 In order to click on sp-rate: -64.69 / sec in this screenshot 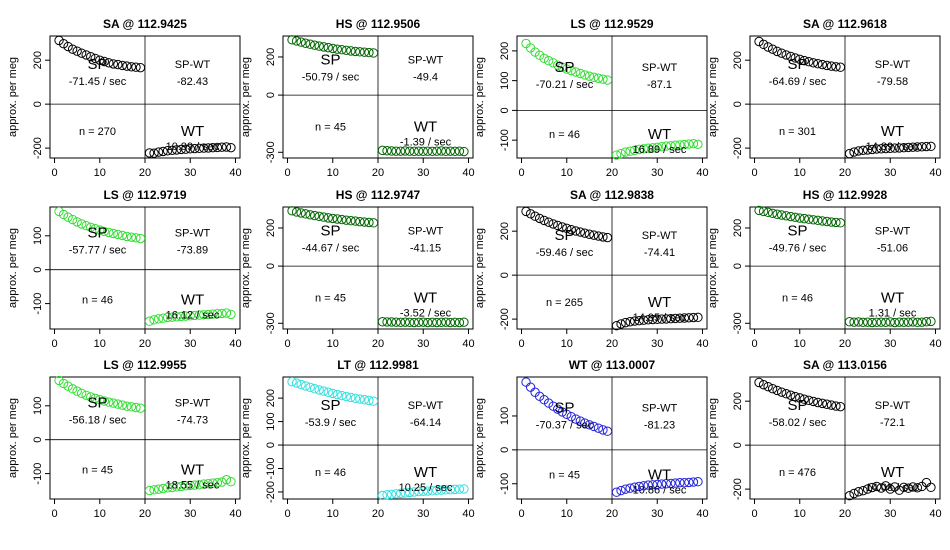, I will do `click(798, 82)`.